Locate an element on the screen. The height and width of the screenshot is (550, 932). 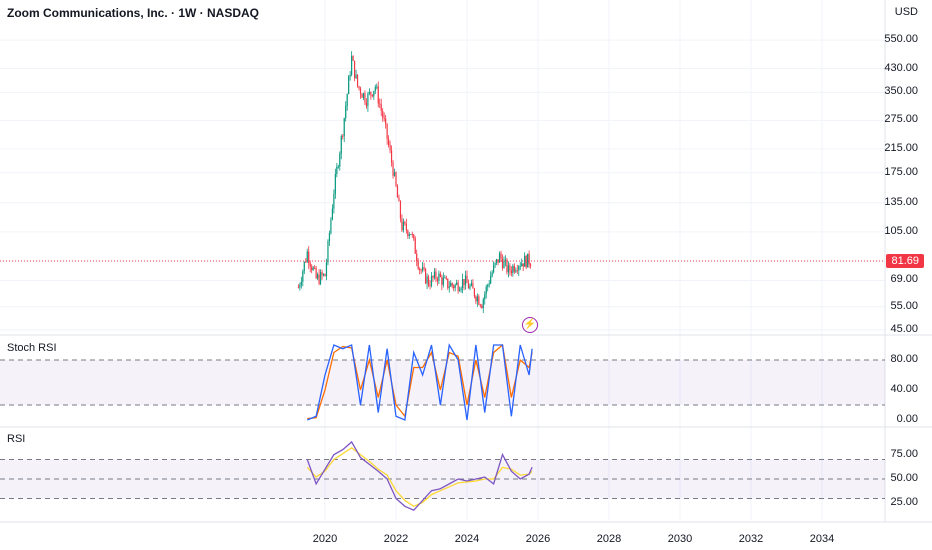
stoch-rsi-pane is located at coordinates (442, 382).